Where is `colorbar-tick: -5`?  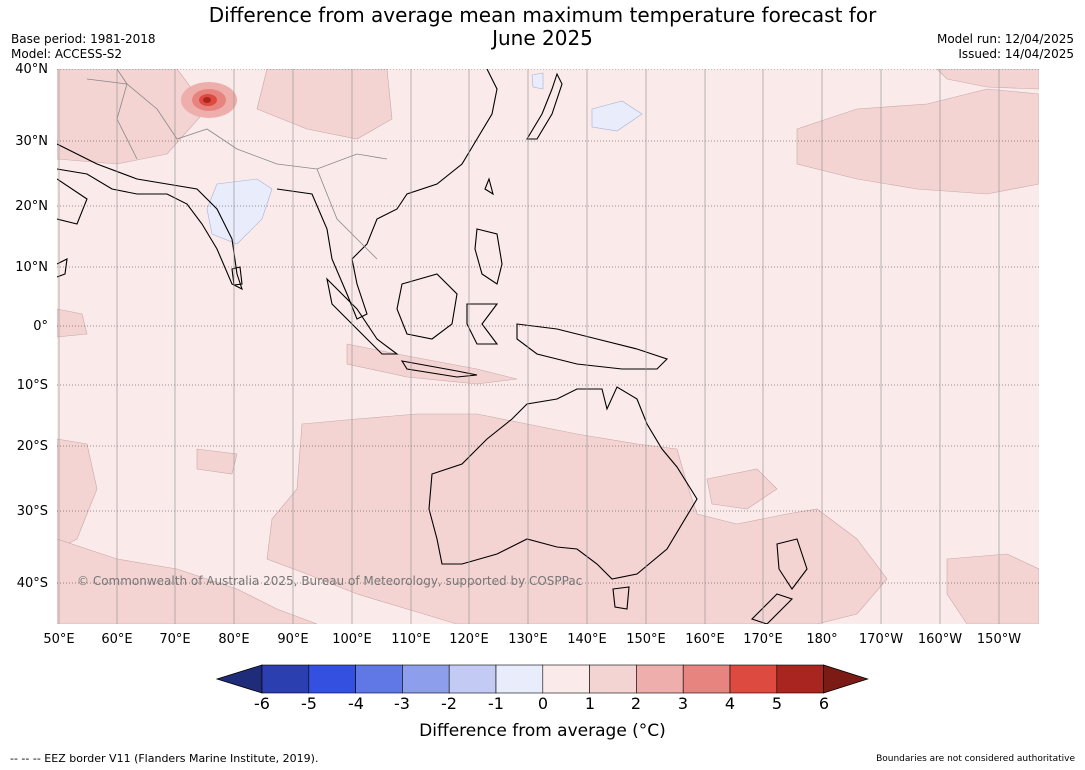
colorbar-tick: -5 is located at coordinates (309, 703).